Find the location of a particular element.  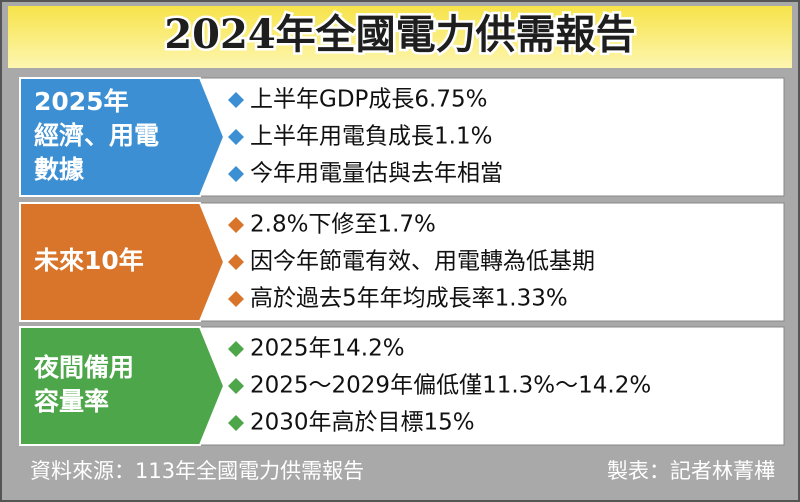

bullet-item: 2030年高於目標15% is located at coordinates (362, 423).